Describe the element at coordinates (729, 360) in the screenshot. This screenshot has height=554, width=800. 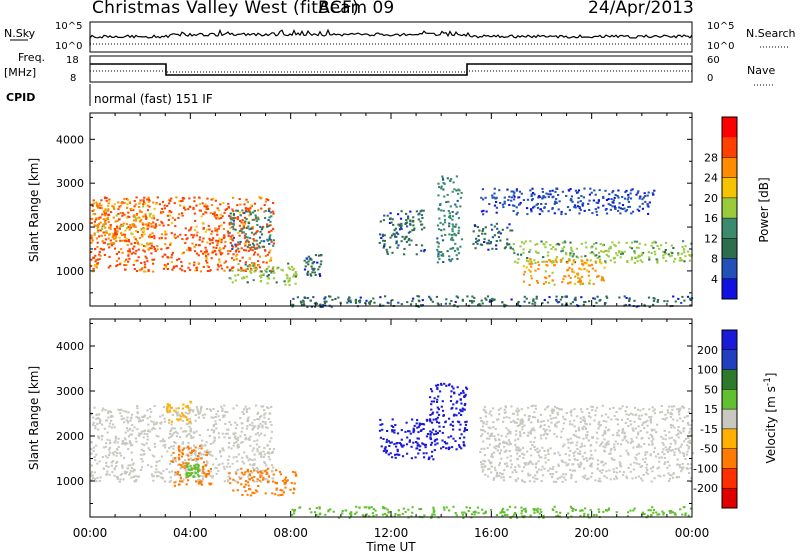
I see `colorbar-swatch` at that location.